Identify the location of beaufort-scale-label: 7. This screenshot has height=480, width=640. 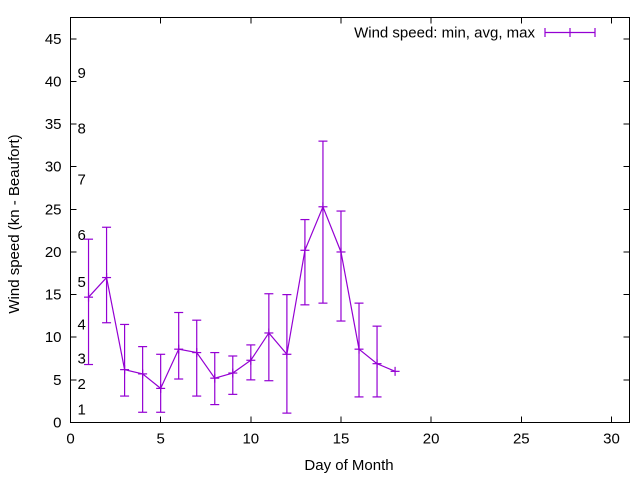
(82, 180).